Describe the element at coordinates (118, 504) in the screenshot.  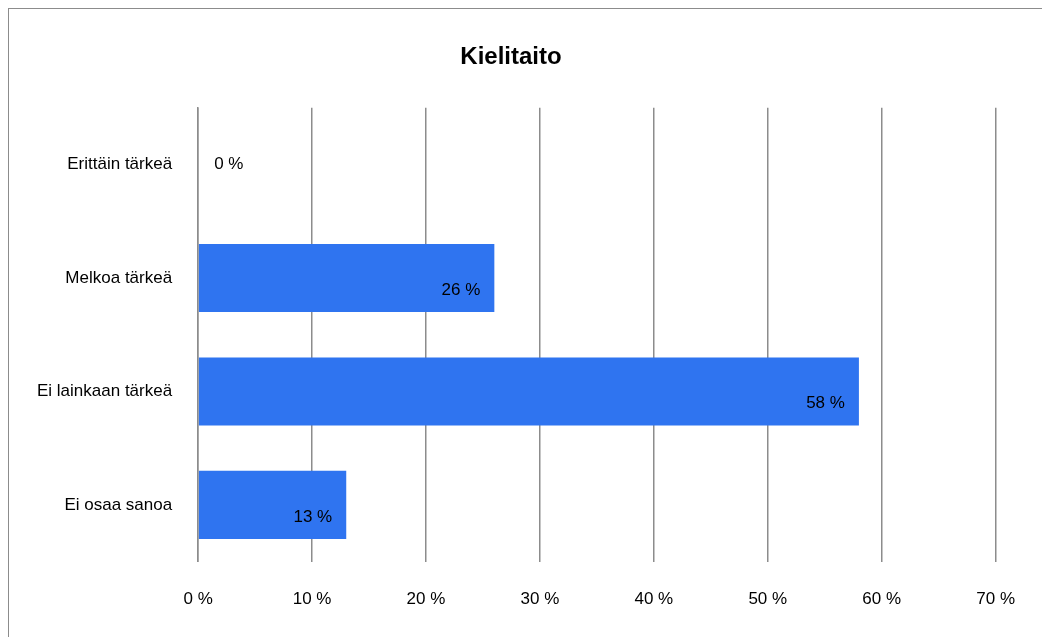
I see `y-tick-label: Ei osaa sanoa` at that location.